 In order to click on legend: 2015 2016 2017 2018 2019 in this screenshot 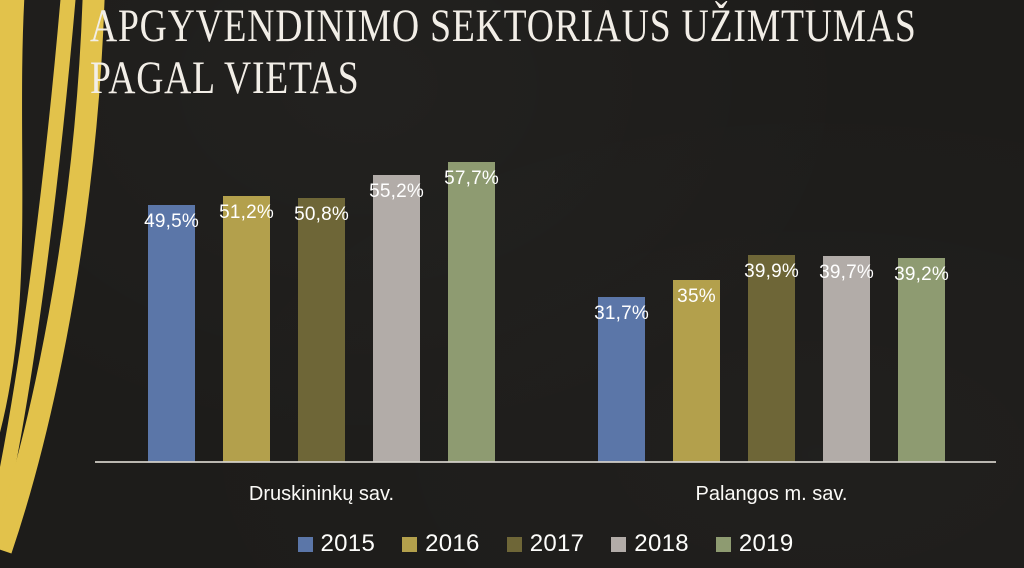, I will do `click(545, 544)`.